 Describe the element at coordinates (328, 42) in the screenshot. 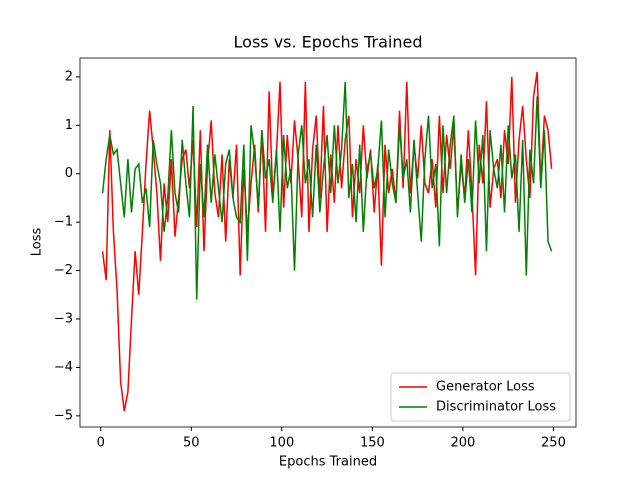

I see `chart-title: Loss vs. Epochs Trained` at that location.